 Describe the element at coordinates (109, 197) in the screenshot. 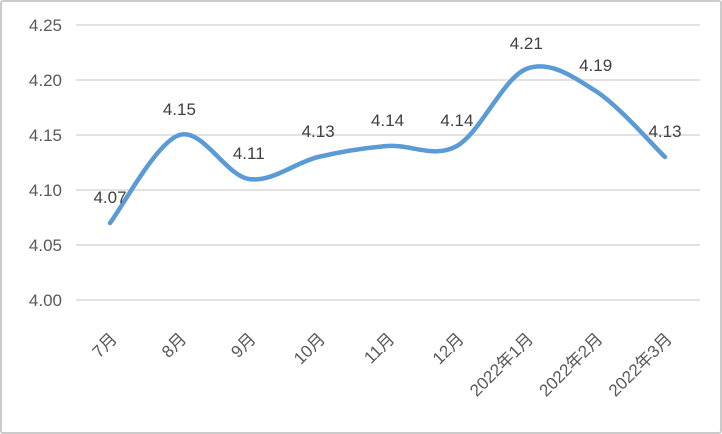

I see `data-label: 4.07` at that location.